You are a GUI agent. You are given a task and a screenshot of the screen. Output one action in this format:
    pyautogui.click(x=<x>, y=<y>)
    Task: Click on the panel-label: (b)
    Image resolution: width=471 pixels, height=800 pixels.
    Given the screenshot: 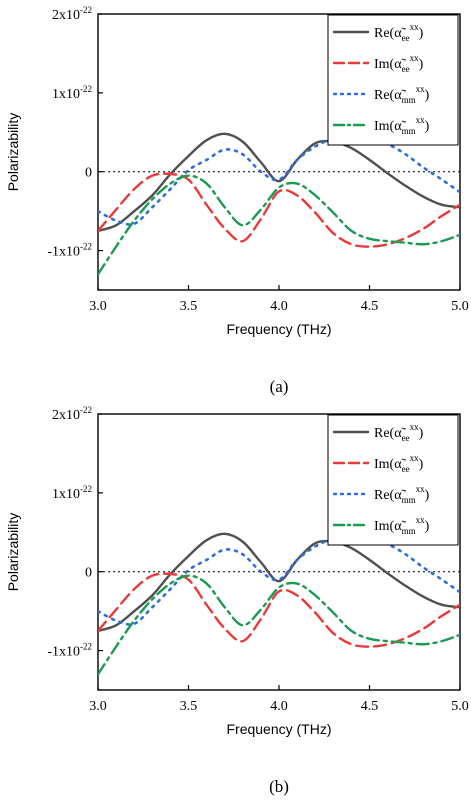 What is the action you would take?
    pyautogui.click(x=279, y=786)
    